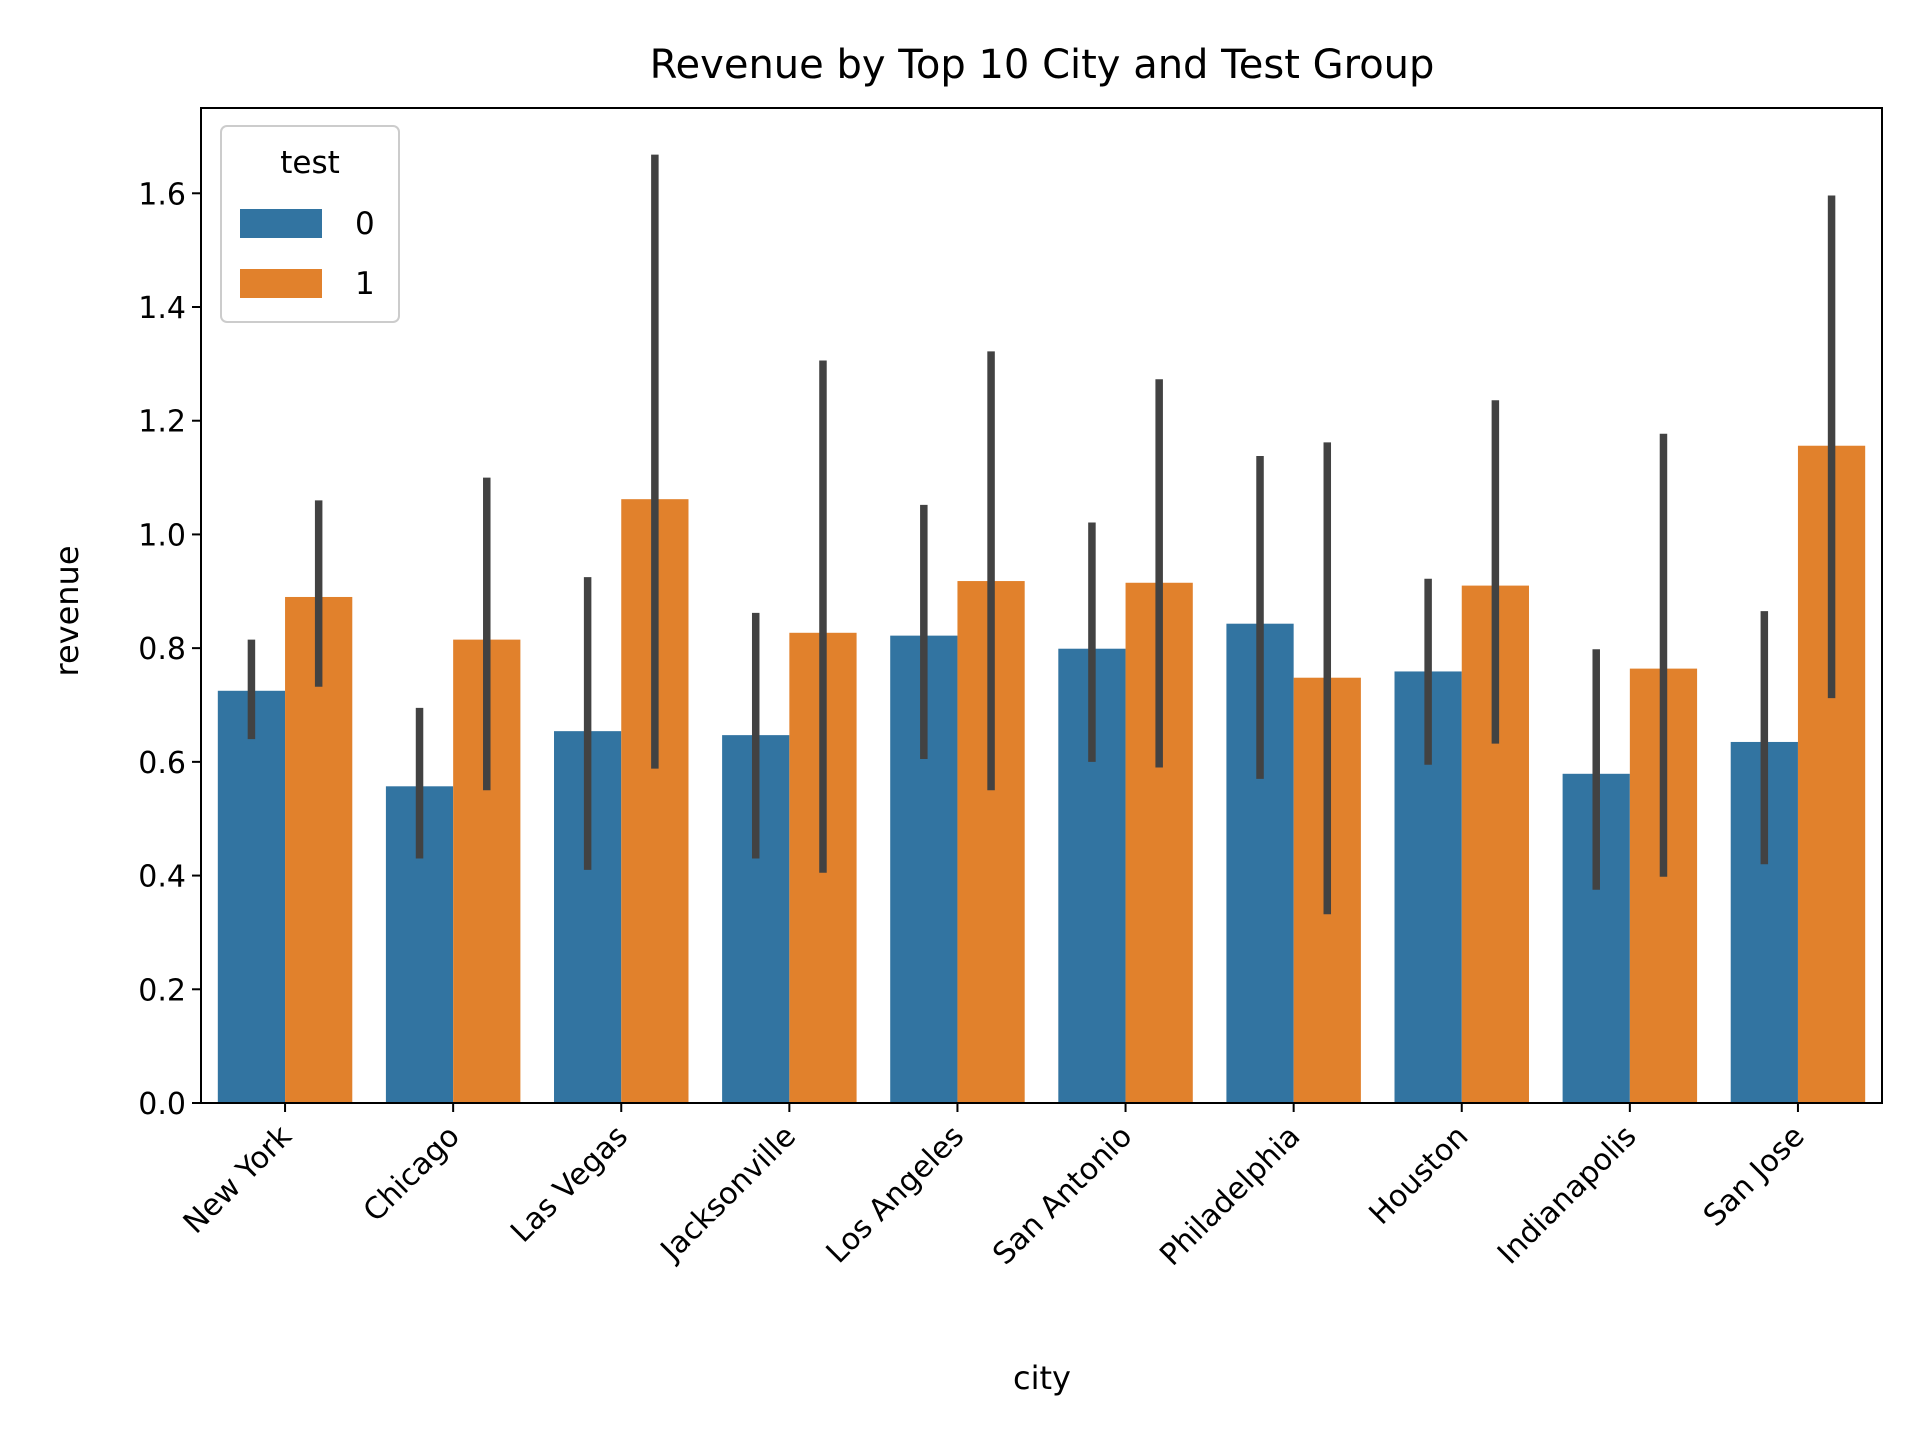 The width and height of the screenshot is (1920, 1440). What do you see at coordinates (1042, 65) in the screenshot?
I see `chart-title: Revenue by Top 10 City and Test Group` at bounding box center [1042, 65].